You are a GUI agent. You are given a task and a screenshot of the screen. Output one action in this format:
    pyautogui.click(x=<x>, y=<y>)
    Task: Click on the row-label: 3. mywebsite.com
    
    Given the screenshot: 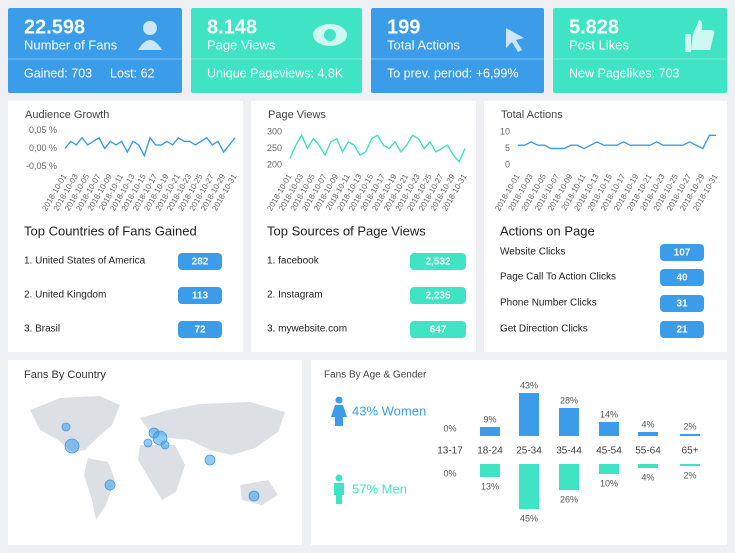 What is the action you would take?
    pyautogui.click(x=307, y=329)
    